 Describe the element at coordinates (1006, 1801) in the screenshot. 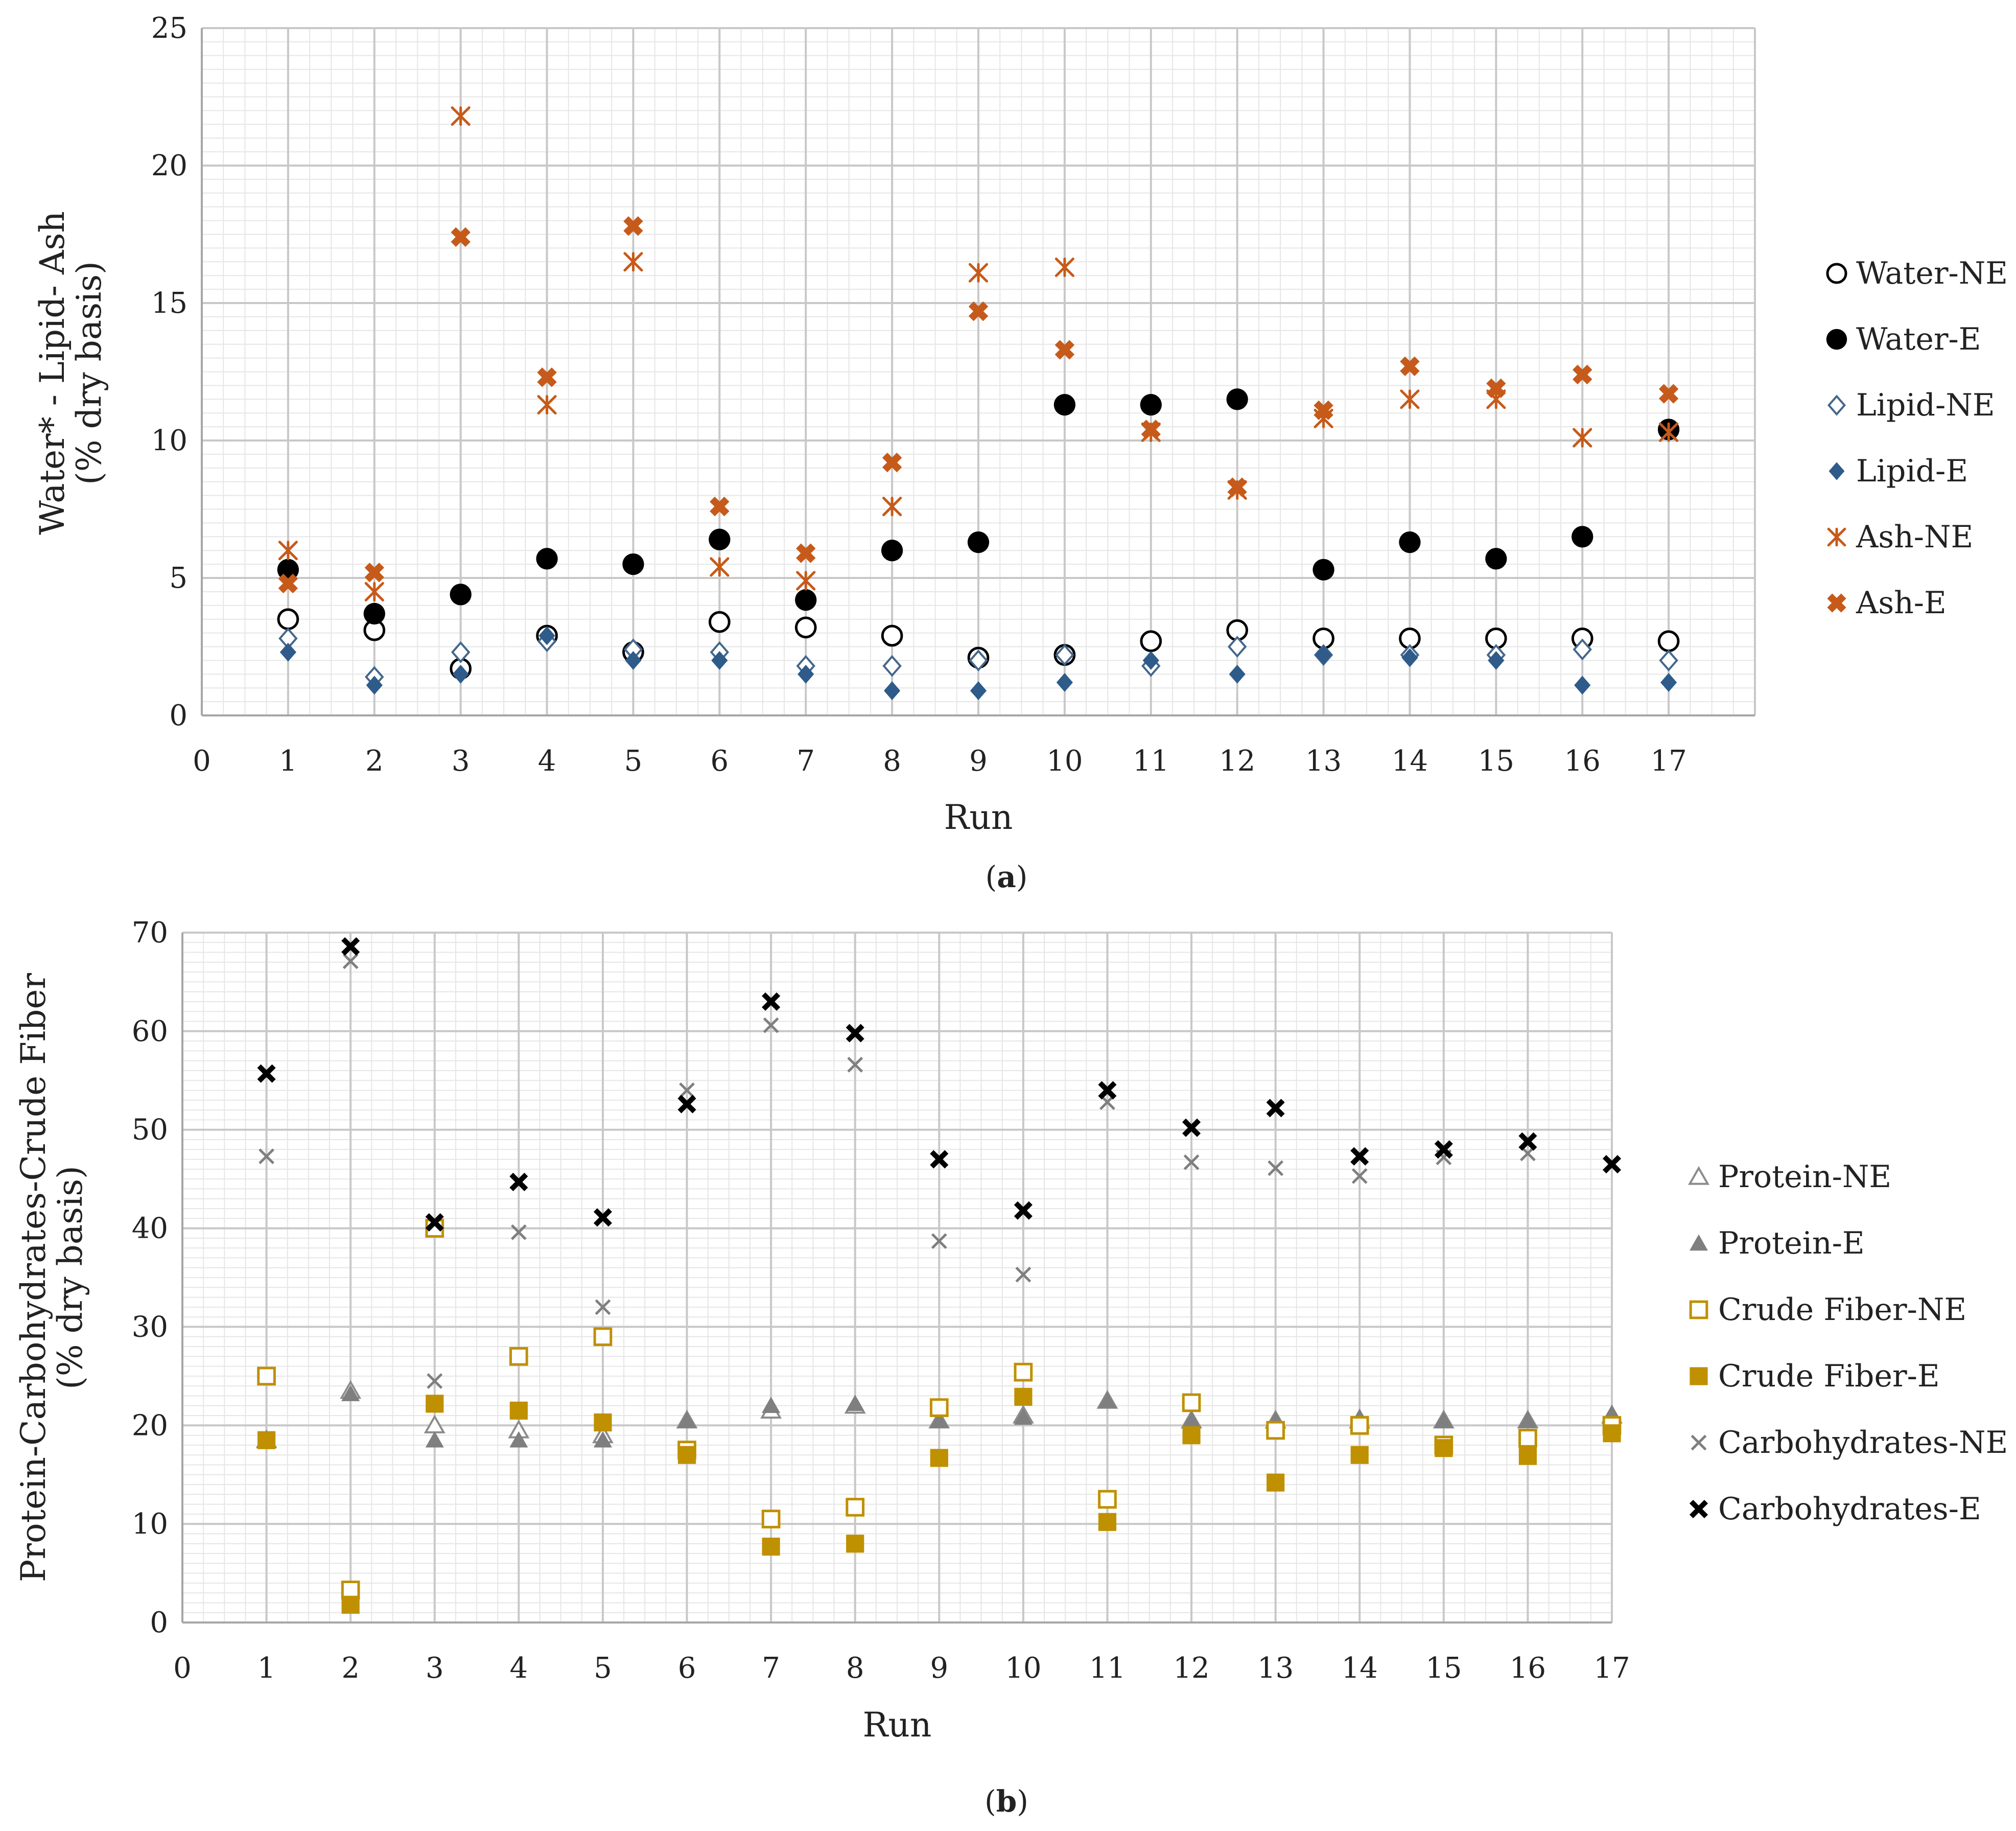

I see `panel-label-b: (b)` at that location.